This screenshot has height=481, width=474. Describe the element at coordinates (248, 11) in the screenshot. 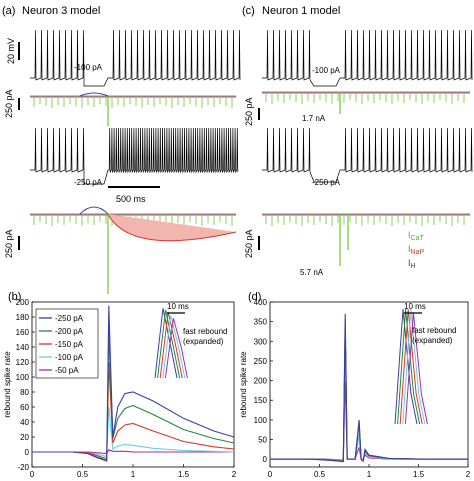

I see `panel-c-letter: (c)` at that location.